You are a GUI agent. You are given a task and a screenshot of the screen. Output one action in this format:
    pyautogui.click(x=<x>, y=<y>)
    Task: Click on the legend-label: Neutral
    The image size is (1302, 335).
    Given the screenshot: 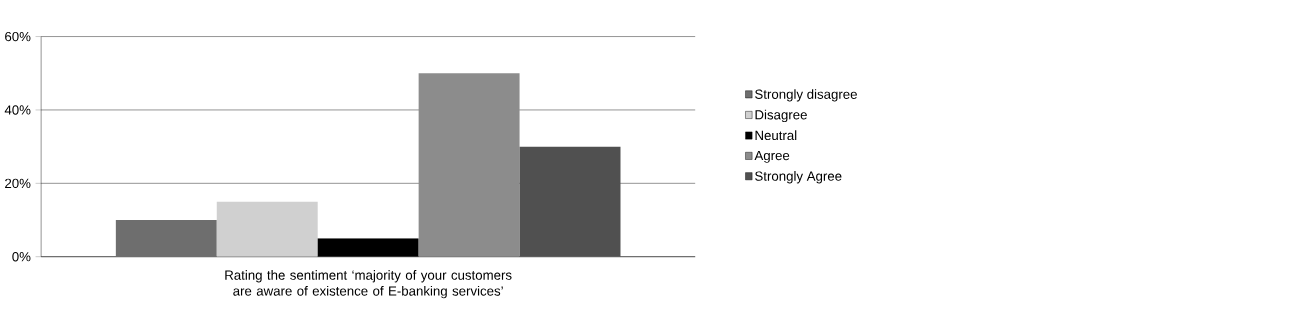 What is the action you would take?
    pyautogui.click(x=776, y=135)
    